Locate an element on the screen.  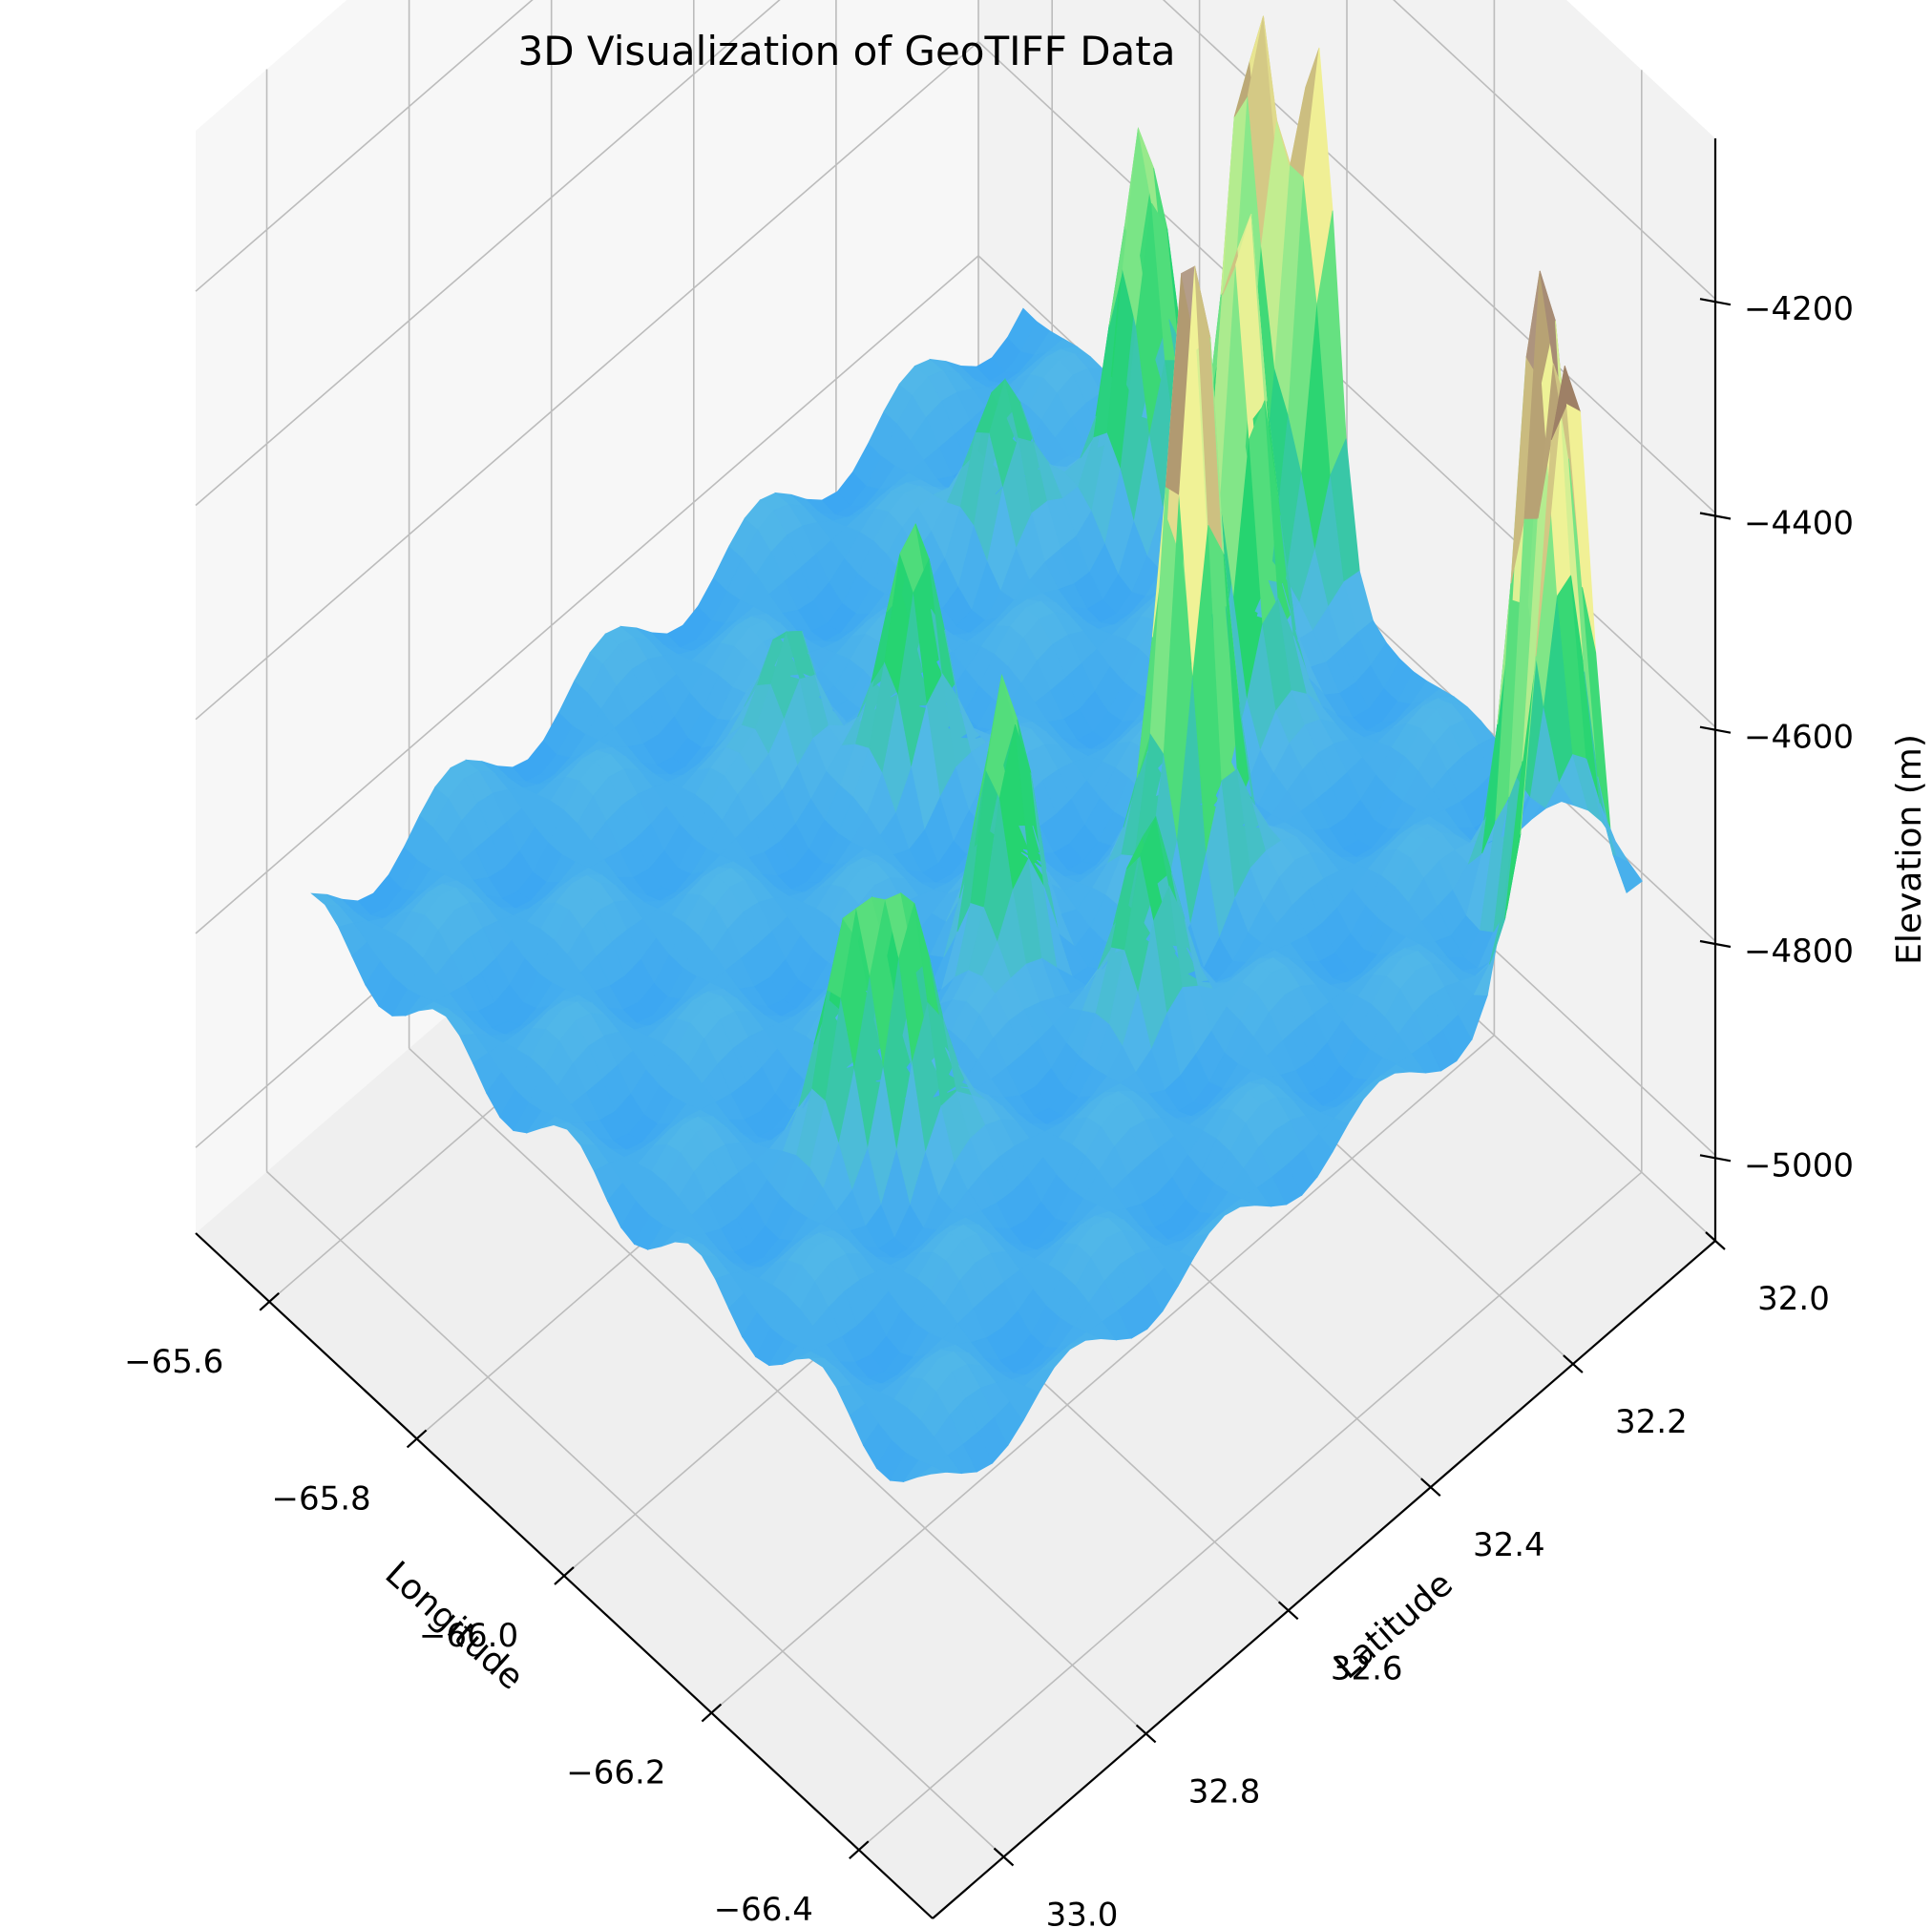
z-tick-label: −4400 is located at coordinates (1799, 524).